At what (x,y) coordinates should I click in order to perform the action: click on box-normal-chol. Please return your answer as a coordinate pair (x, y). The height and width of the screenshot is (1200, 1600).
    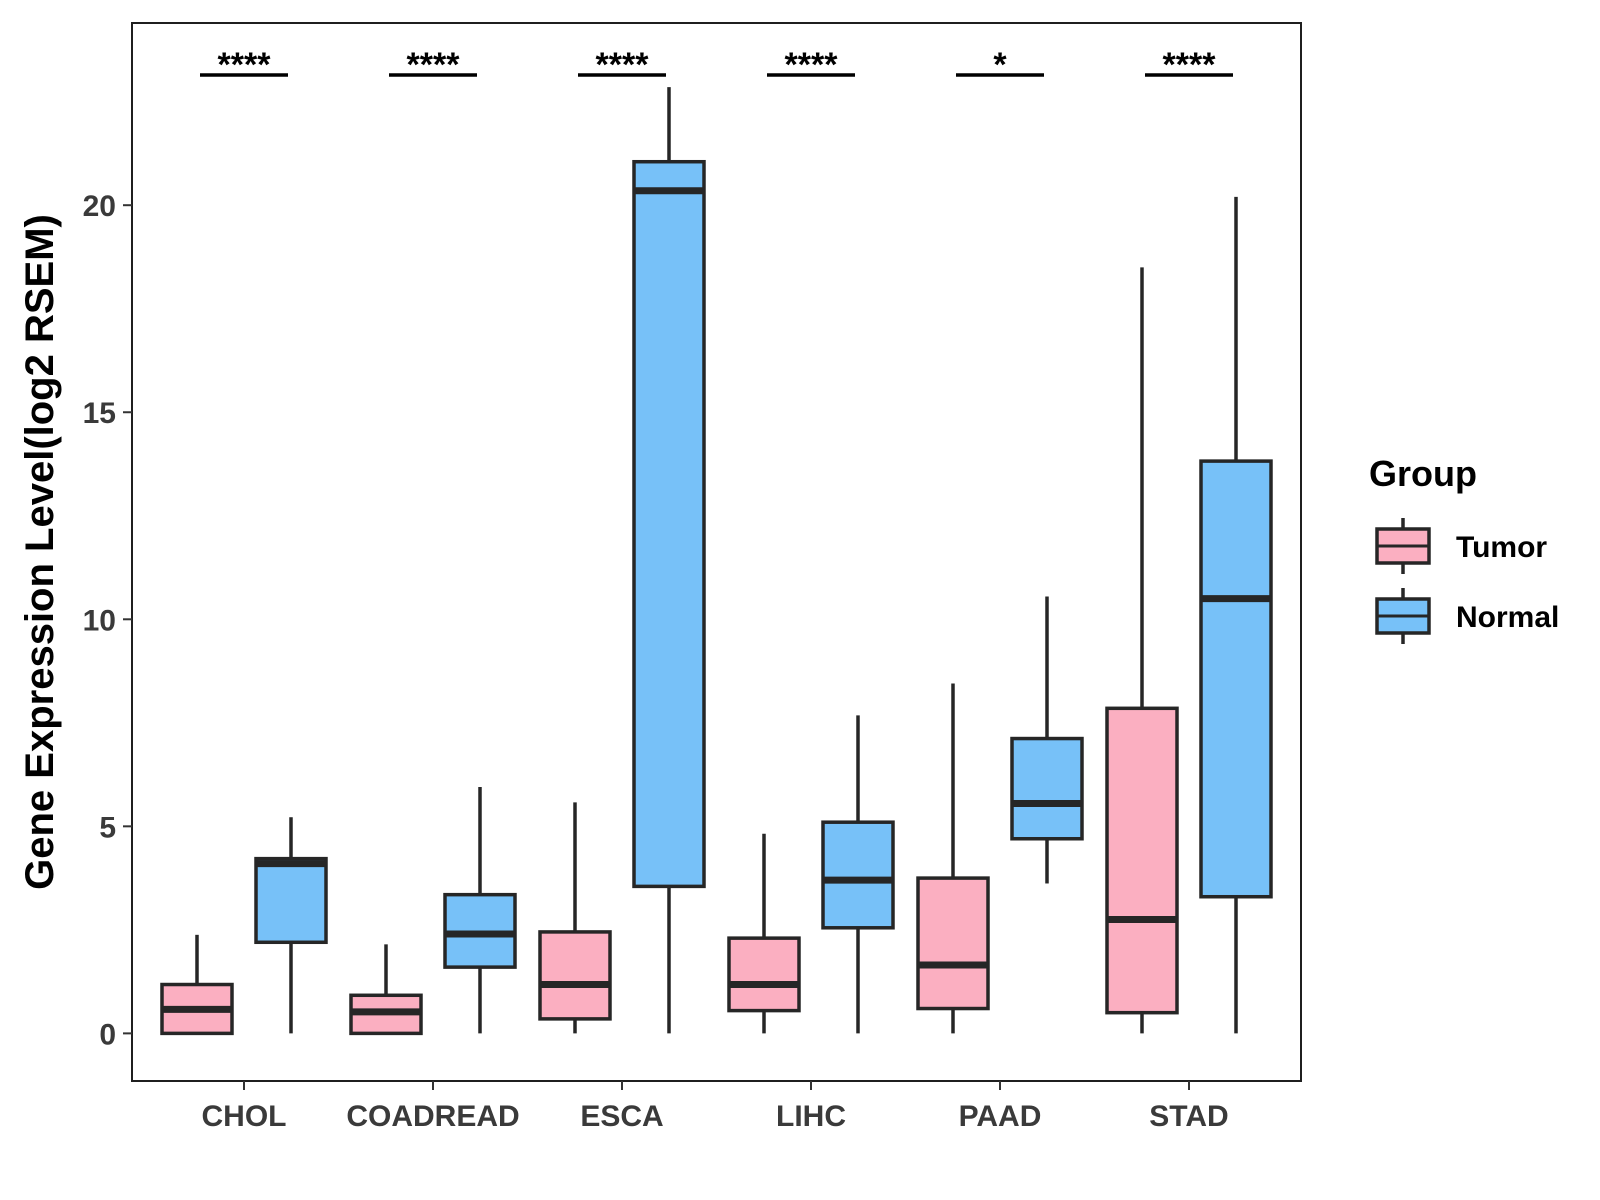
    Looking at the image, I should click on (291, 925).